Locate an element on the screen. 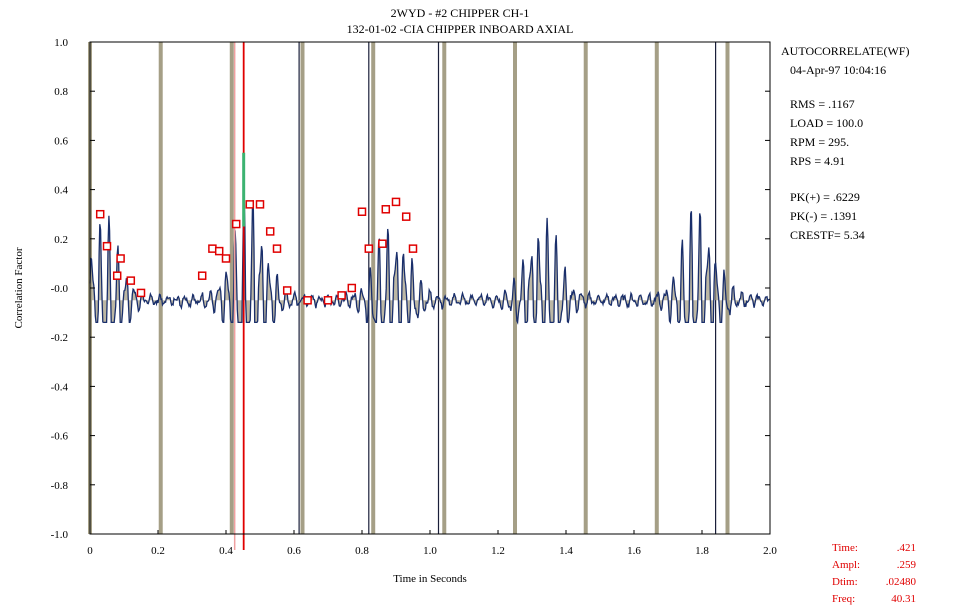  y-tick-label: -0.4 is located at coordinates (60, 387).